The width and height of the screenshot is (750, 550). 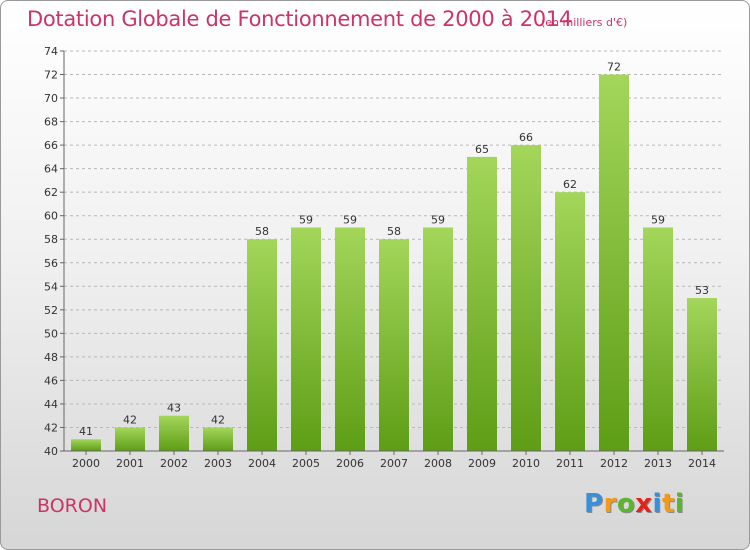 I want to click on y-tick-label: 54, so click(x=51, y=286).